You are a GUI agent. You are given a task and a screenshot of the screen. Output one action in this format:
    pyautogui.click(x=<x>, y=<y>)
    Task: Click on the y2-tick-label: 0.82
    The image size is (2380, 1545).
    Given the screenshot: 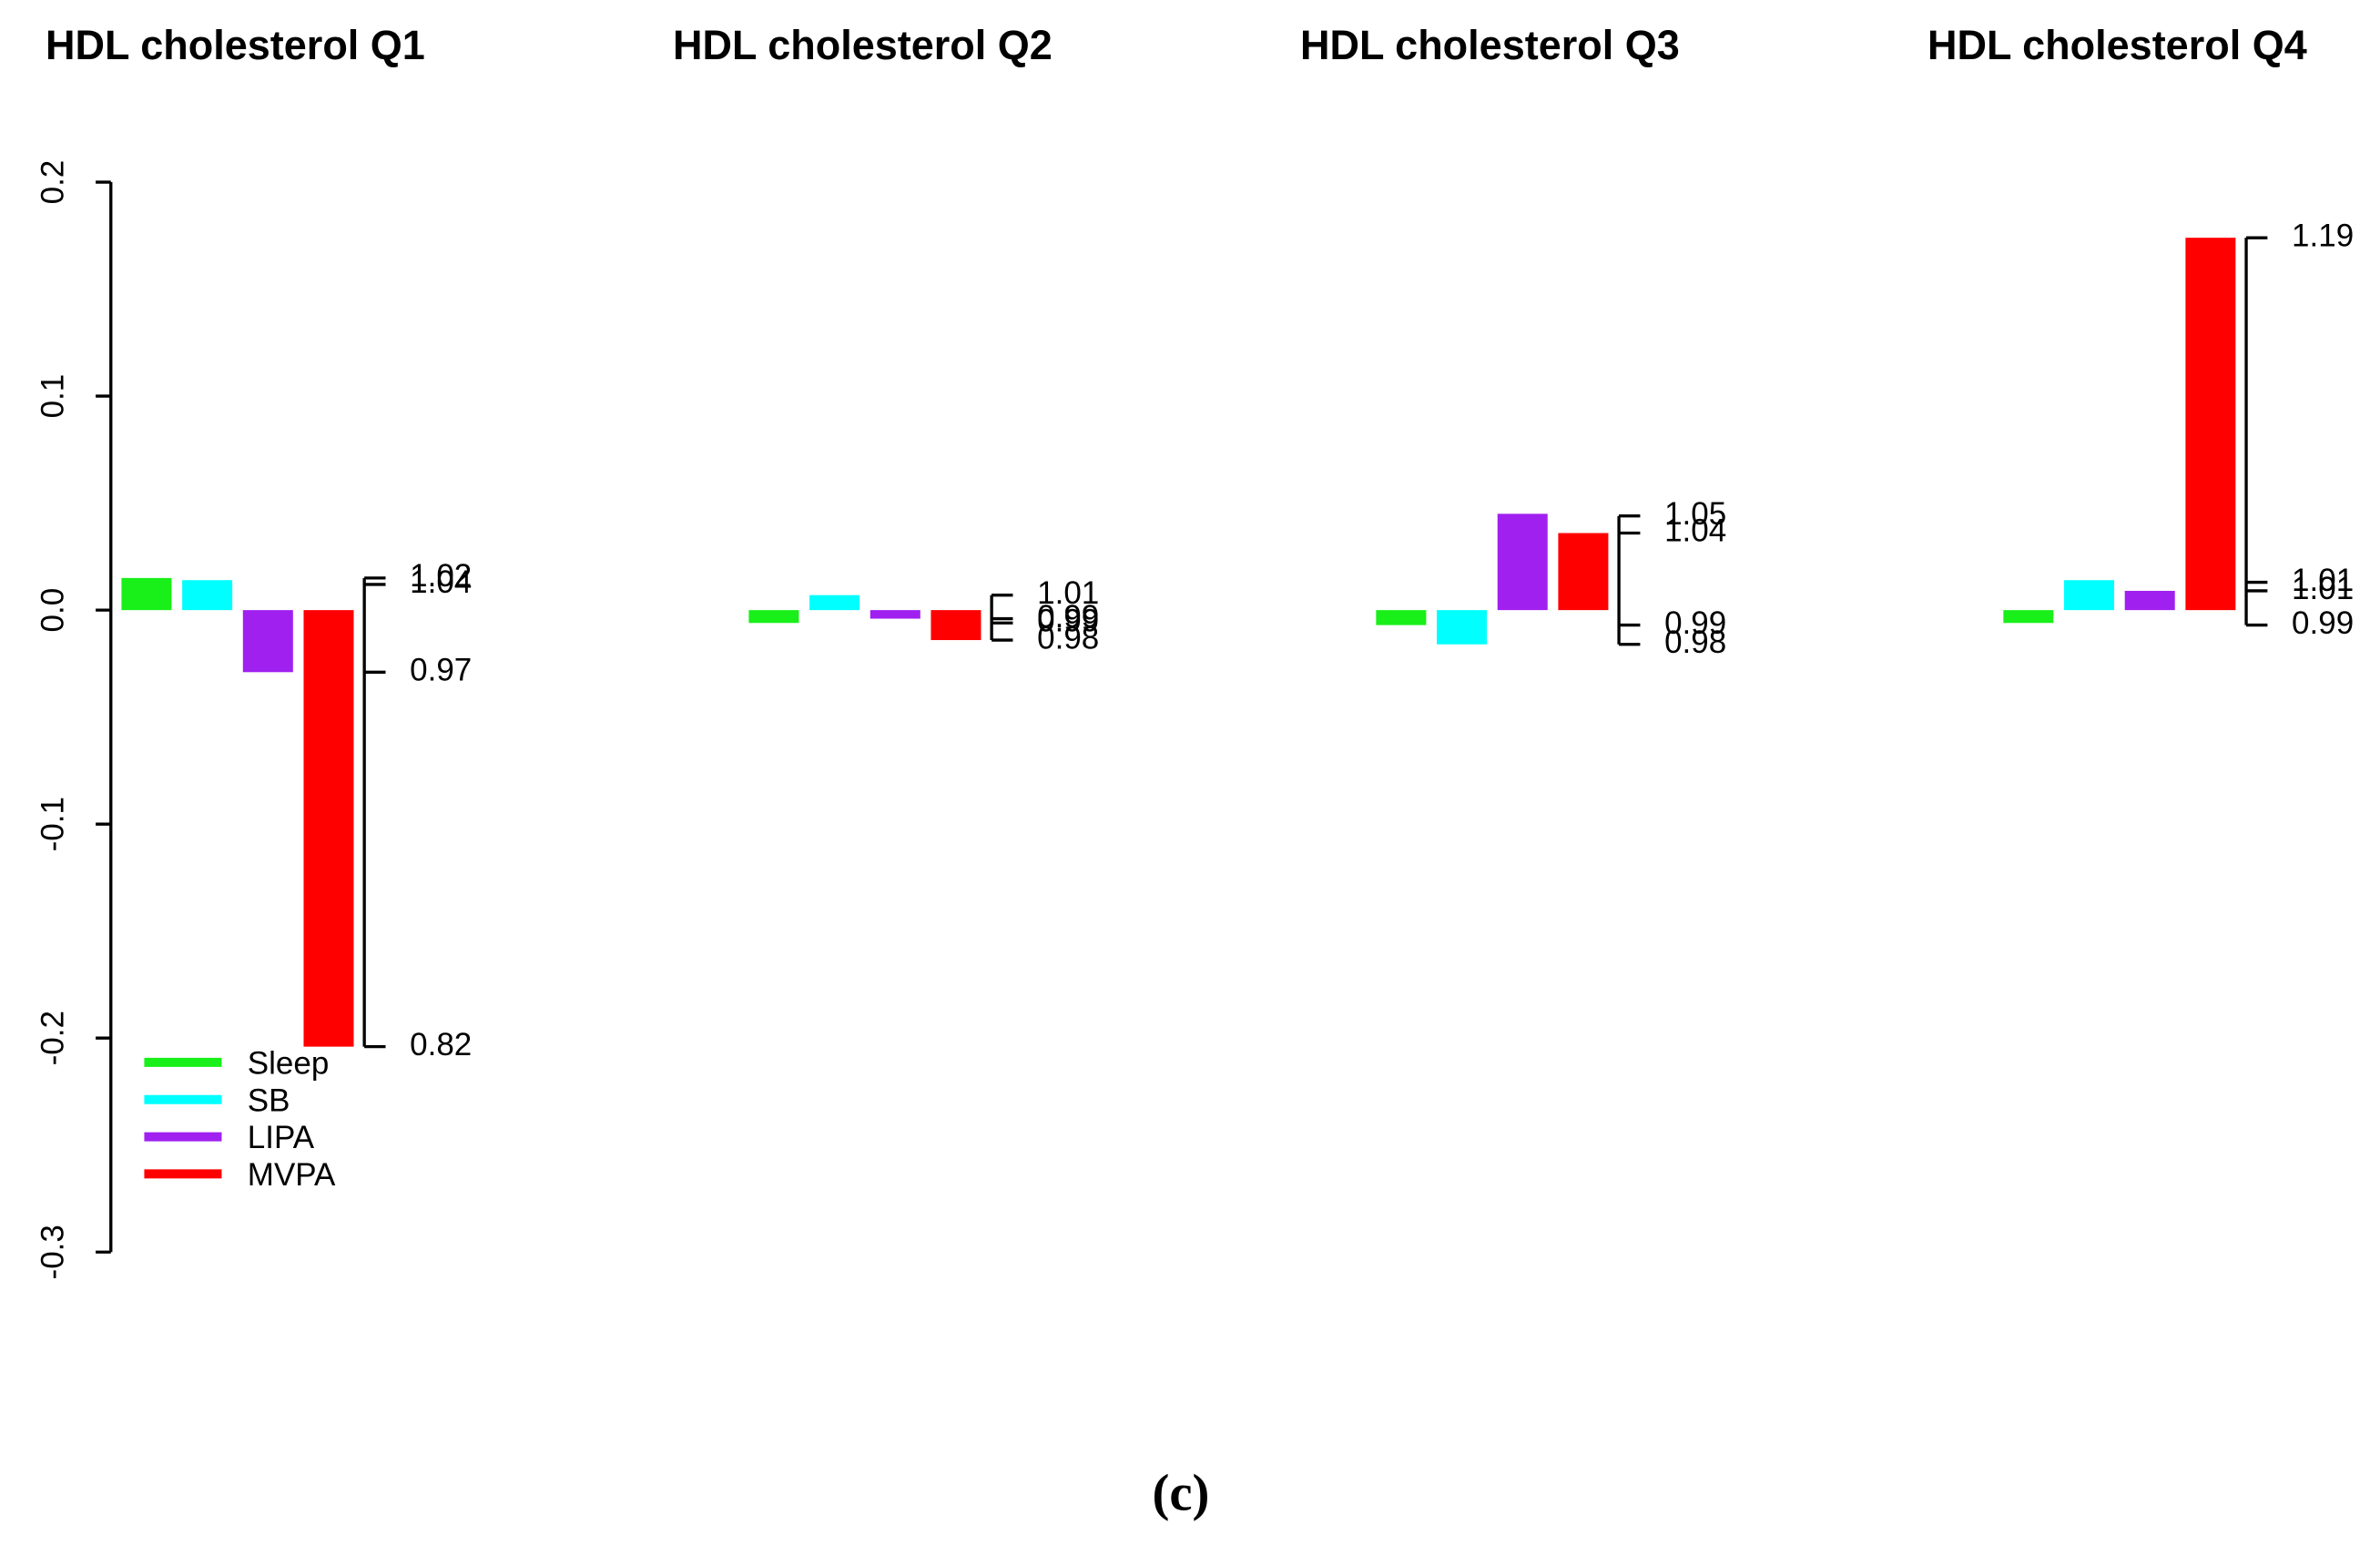 What is the action you would take?
    pyautogui.click(x=441, y=1044)
    